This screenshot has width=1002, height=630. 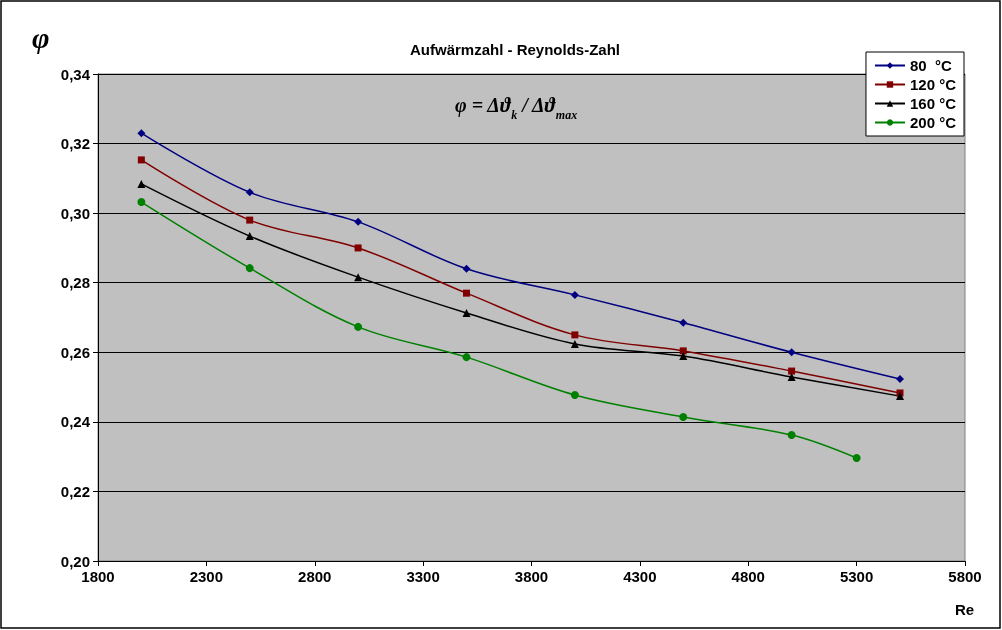 What do you see at coordinates (965, 576) in the screenshot?
I see `x-tick-label: 5800` at bounding box center [965, 576].